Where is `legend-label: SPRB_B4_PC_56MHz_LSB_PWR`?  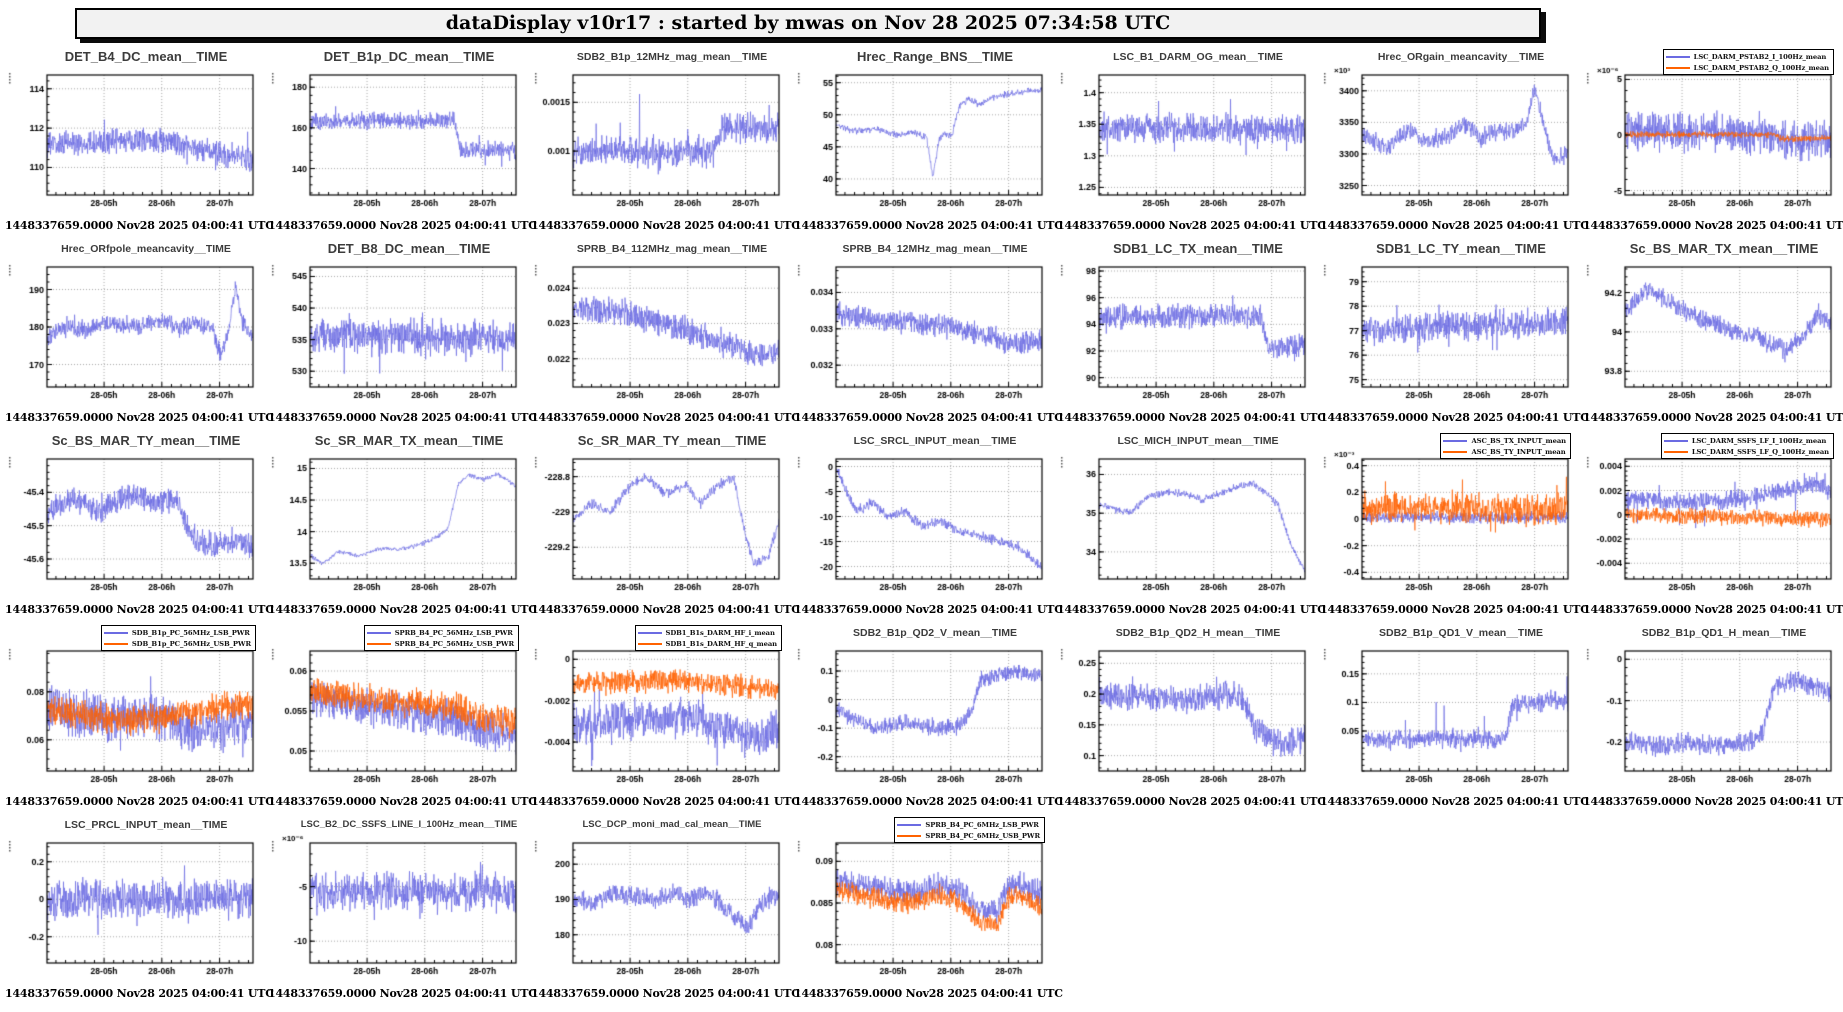
legend-label: SPRB_B4_PC_56MHz_LSB_PWR is located at coordinates (453, 632).